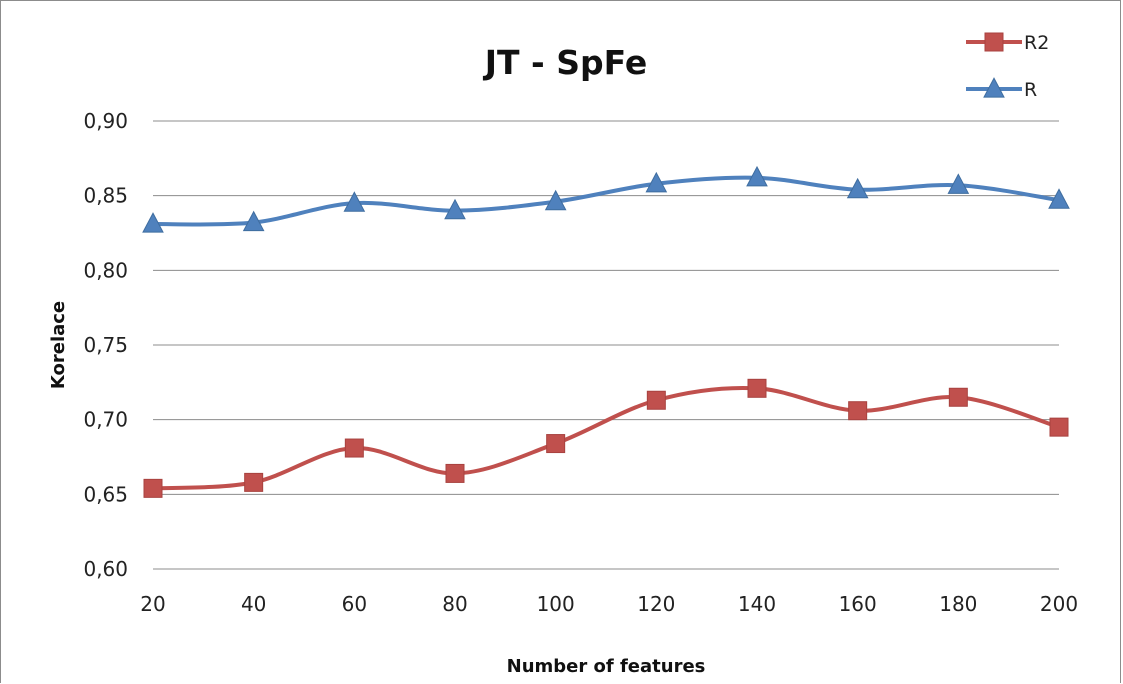 The height and width of the screenshot is (684, 1123). Describe the element at coordinates (1059, 604) in the screenshot. I see `x-tick-label: 200` at that location.